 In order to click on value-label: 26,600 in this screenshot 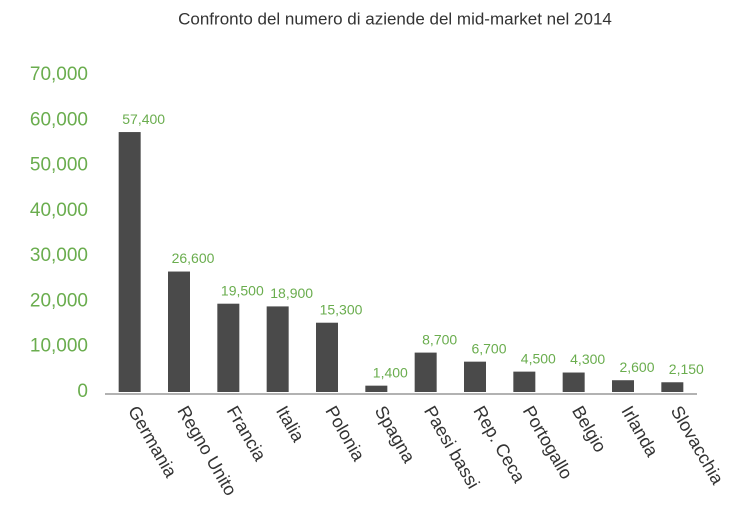, I will do `click(193, 258)`.